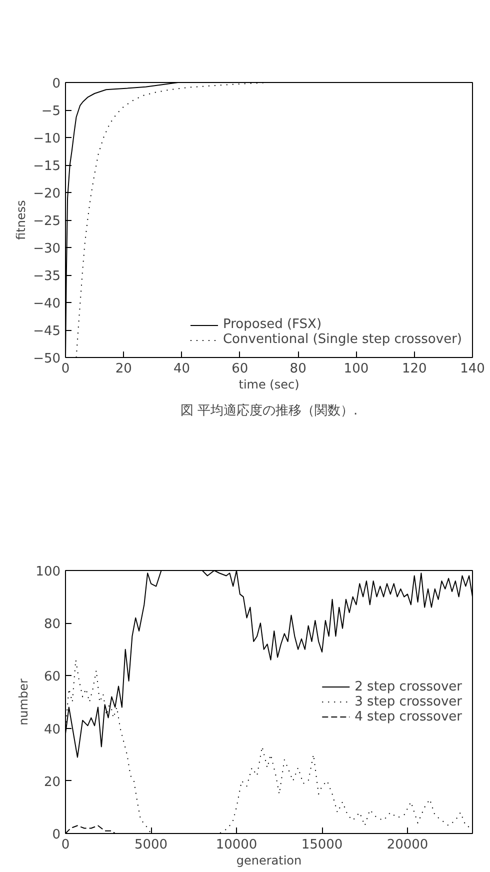 The image size is (490, 872). I want to click on y-tick-label: −10, so click(47, 139).